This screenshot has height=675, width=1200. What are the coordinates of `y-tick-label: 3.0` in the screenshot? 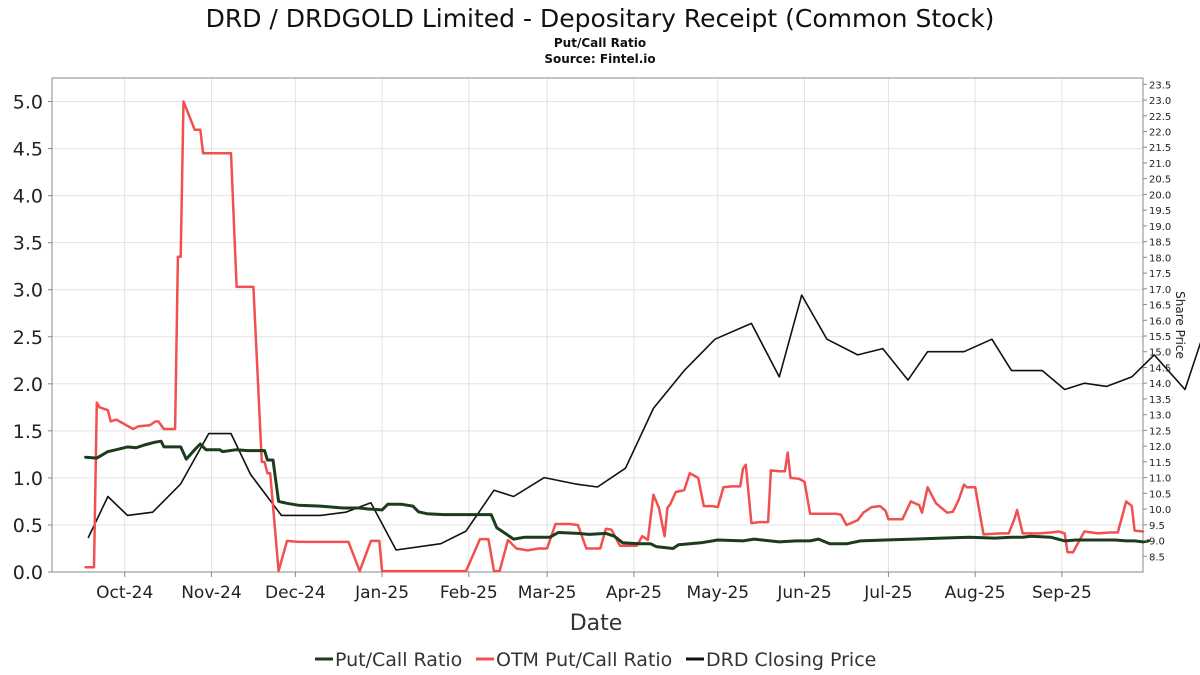 It's located at (28, 291).